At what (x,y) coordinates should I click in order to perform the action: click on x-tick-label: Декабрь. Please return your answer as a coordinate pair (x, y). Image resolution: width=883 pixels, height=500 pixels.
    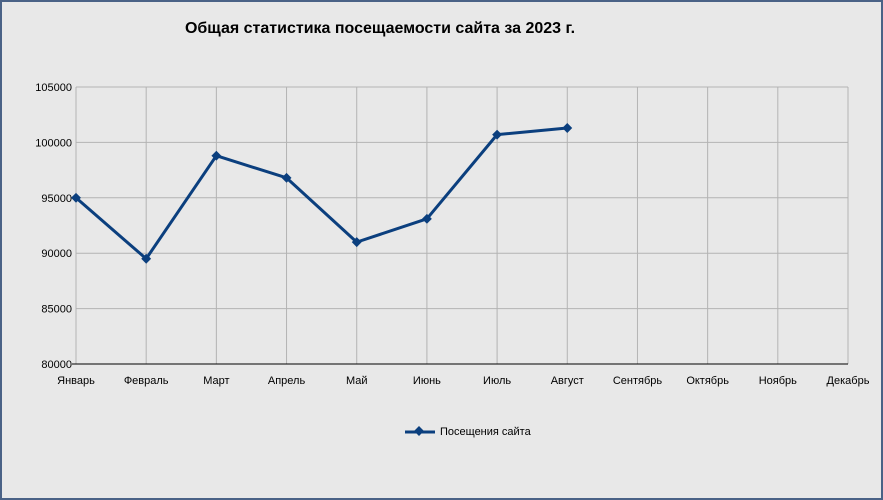
    Looking at the image, I should click on (848, 381).